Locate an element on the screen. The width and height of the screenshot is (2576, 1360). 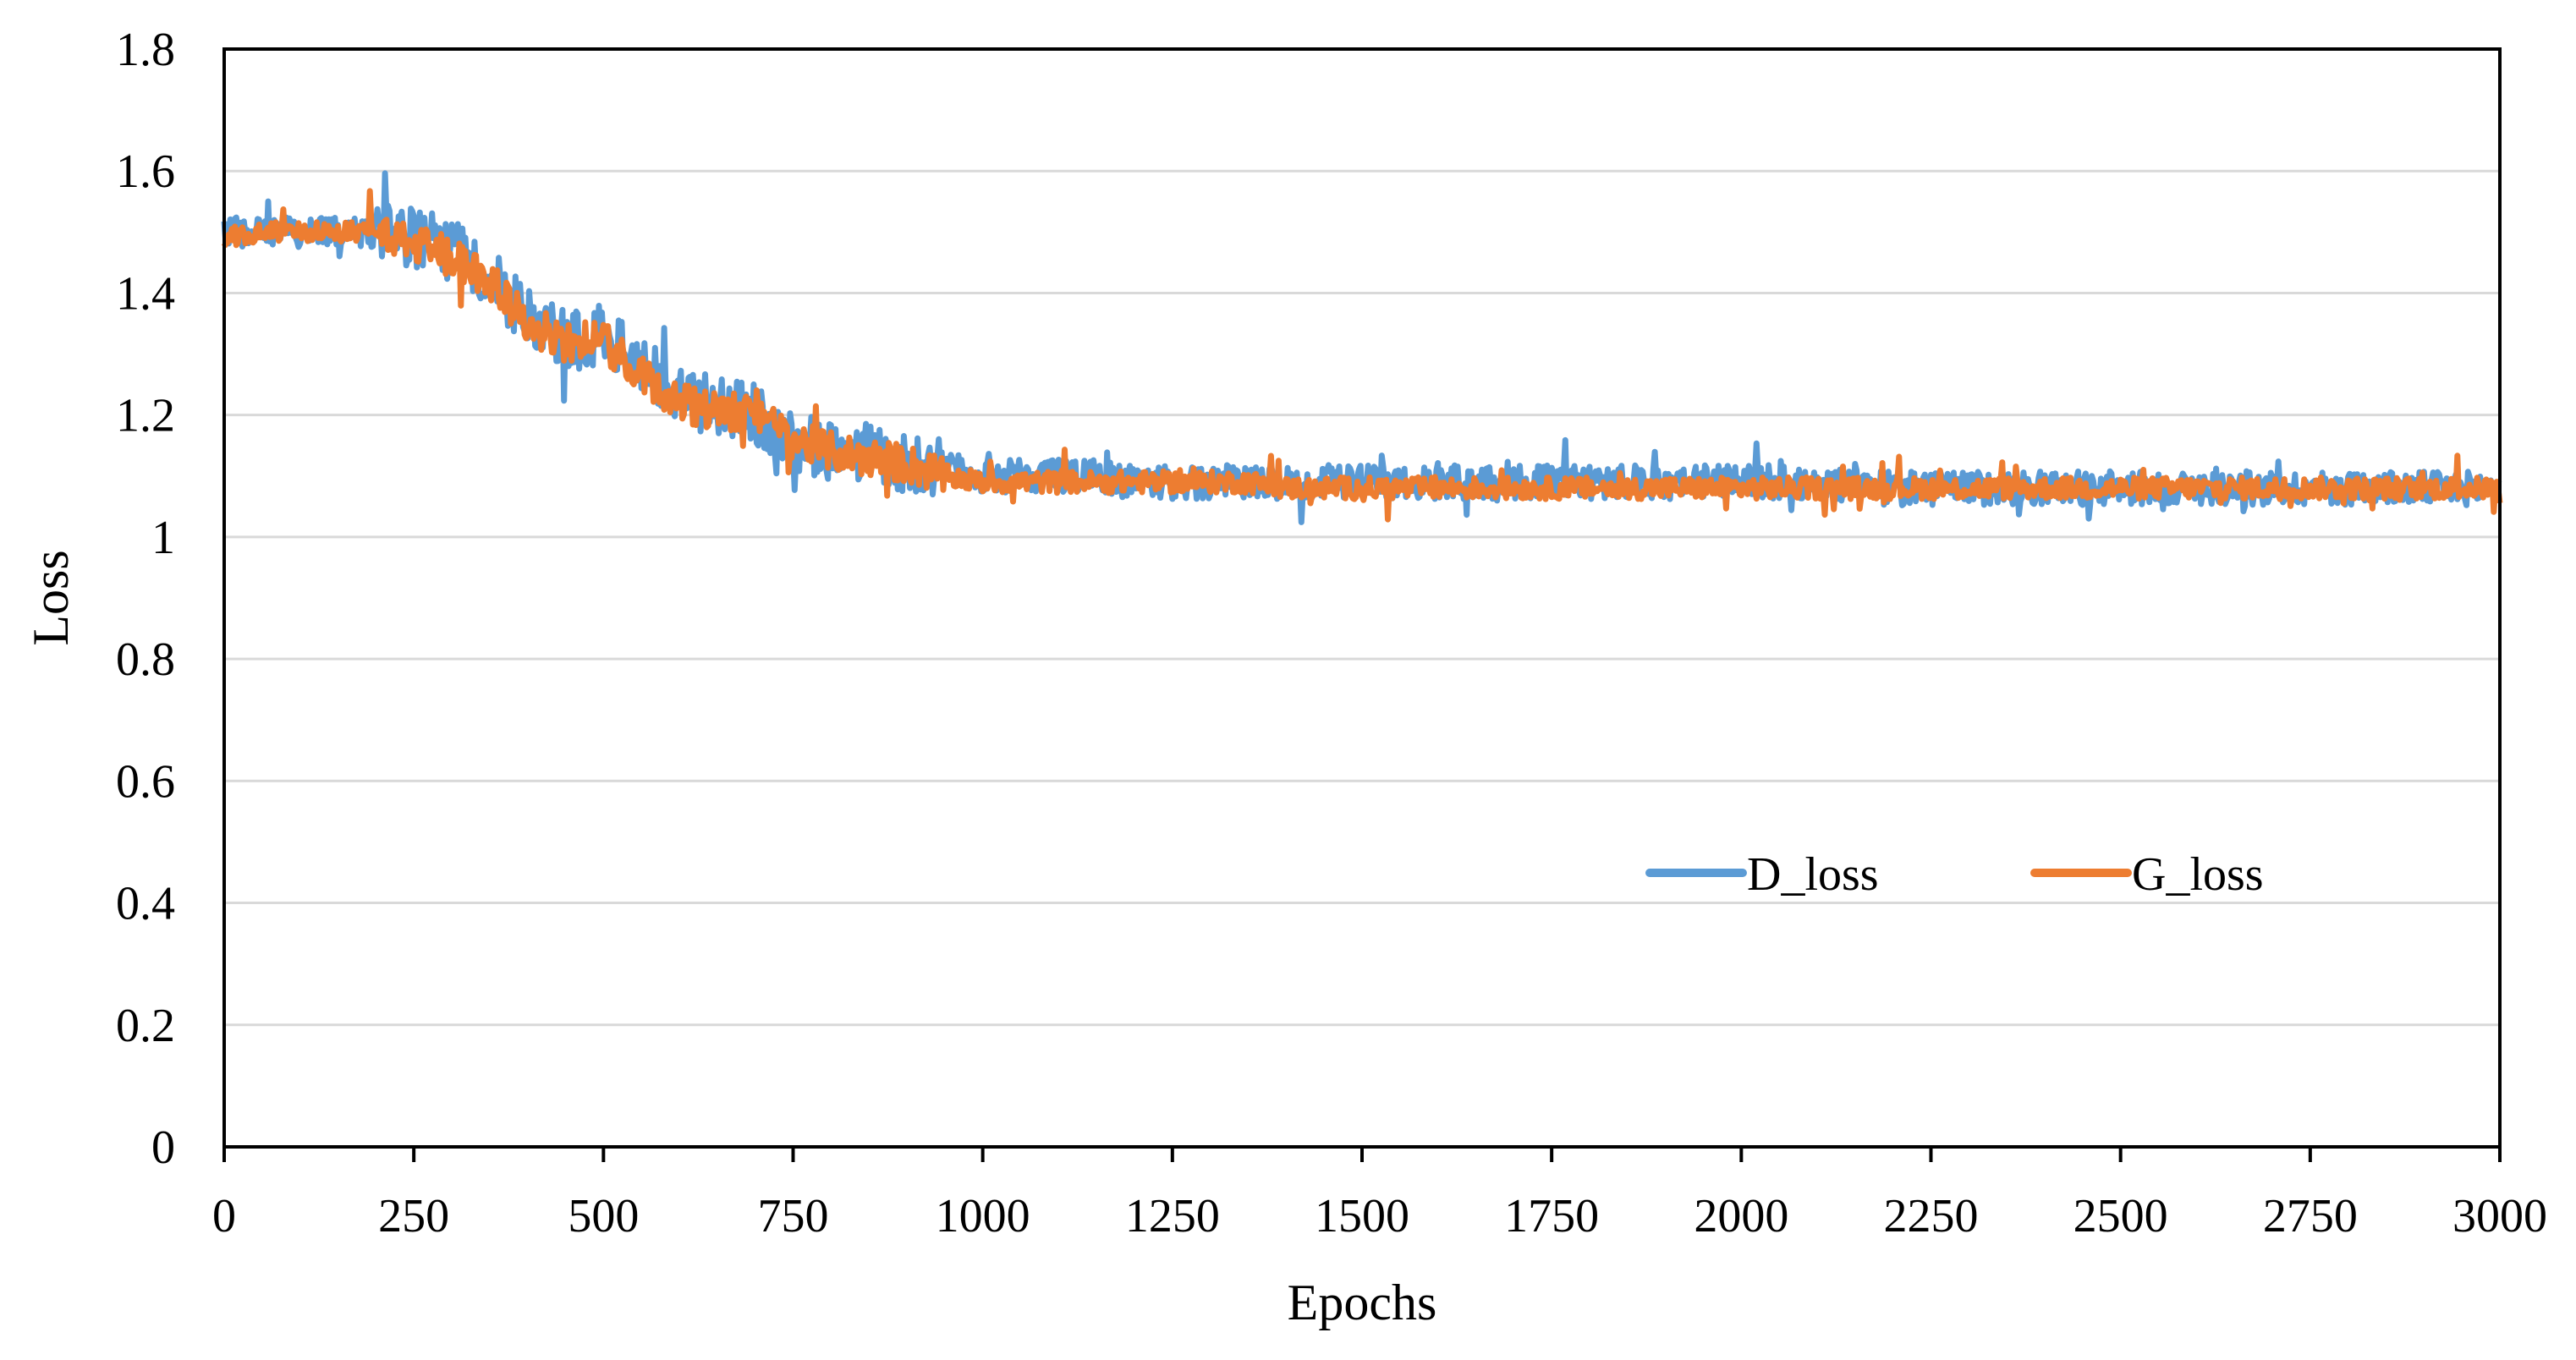
y-tick-label: 0 is located at coordinates (163, 1147).